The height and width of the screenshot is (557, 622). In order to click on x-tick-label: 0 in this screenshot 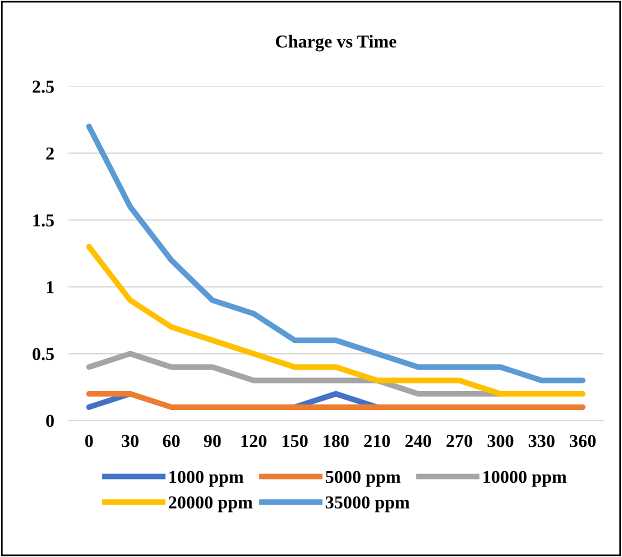, I will do `click(89, 441)`.